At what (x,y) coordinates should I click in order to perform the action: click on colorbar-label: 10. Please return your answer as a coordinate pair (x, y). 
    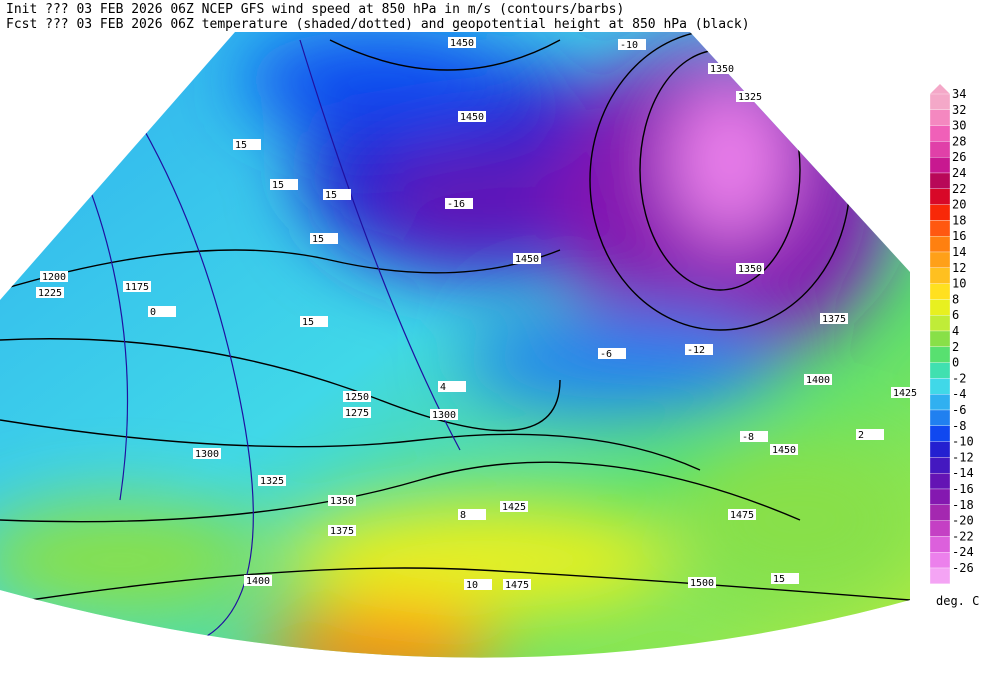
    Looking at the image, I should click on (959, 284).